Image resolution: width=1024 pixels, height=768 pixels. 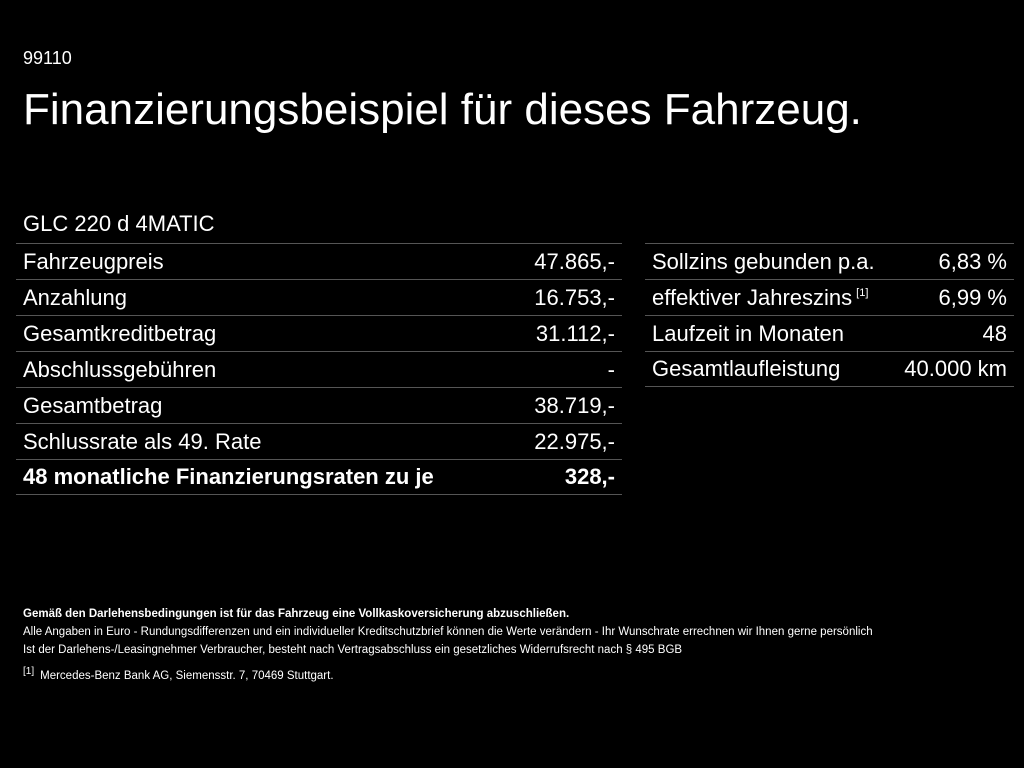 I want to click on table-row: Abschlussgebühren -, so click(x=319, y=369).